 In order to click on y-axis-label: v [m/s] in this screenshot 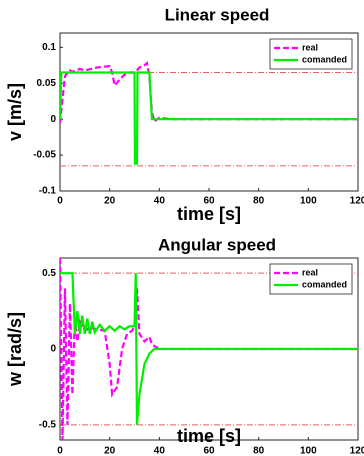, I will do `click(15, 112)`.